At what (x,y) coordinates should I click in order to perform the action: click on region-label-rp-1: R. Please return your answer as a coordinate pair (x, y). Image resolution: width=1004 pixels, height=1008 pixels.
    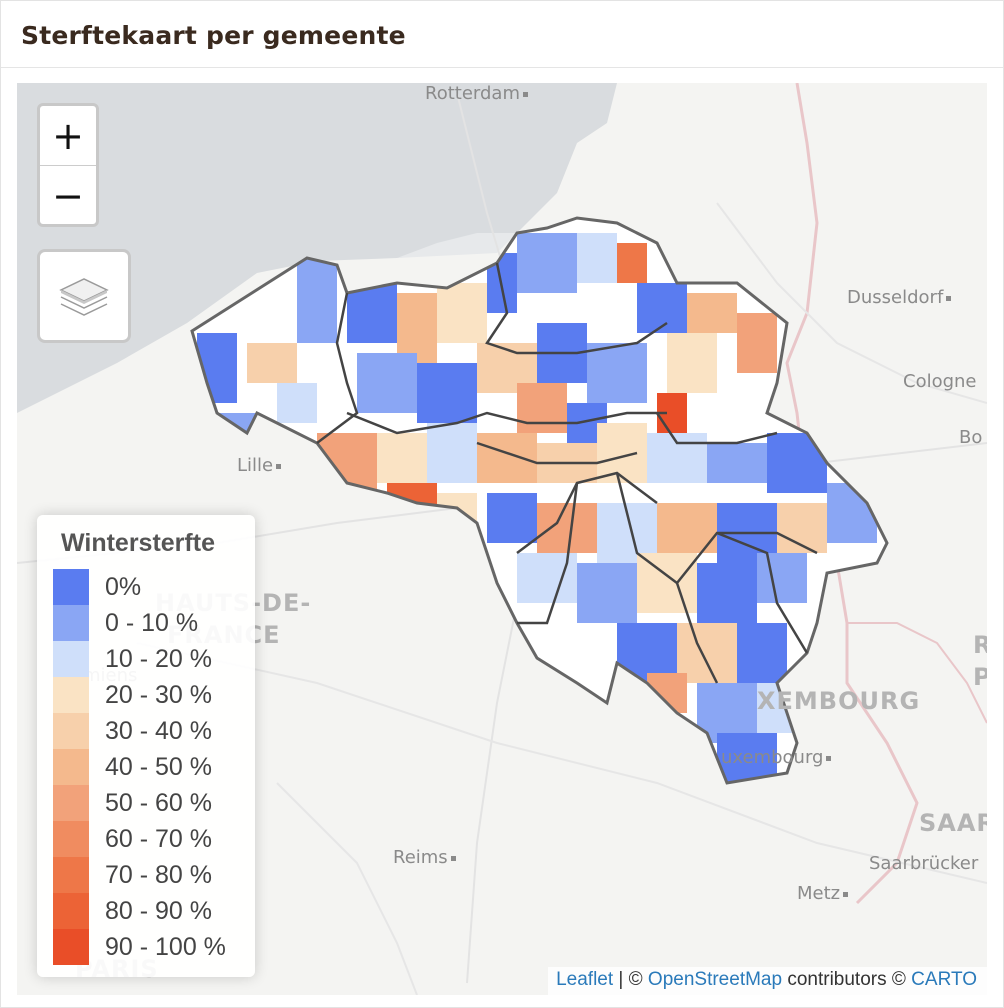
    Looking at the image, I should click on (980, 645).